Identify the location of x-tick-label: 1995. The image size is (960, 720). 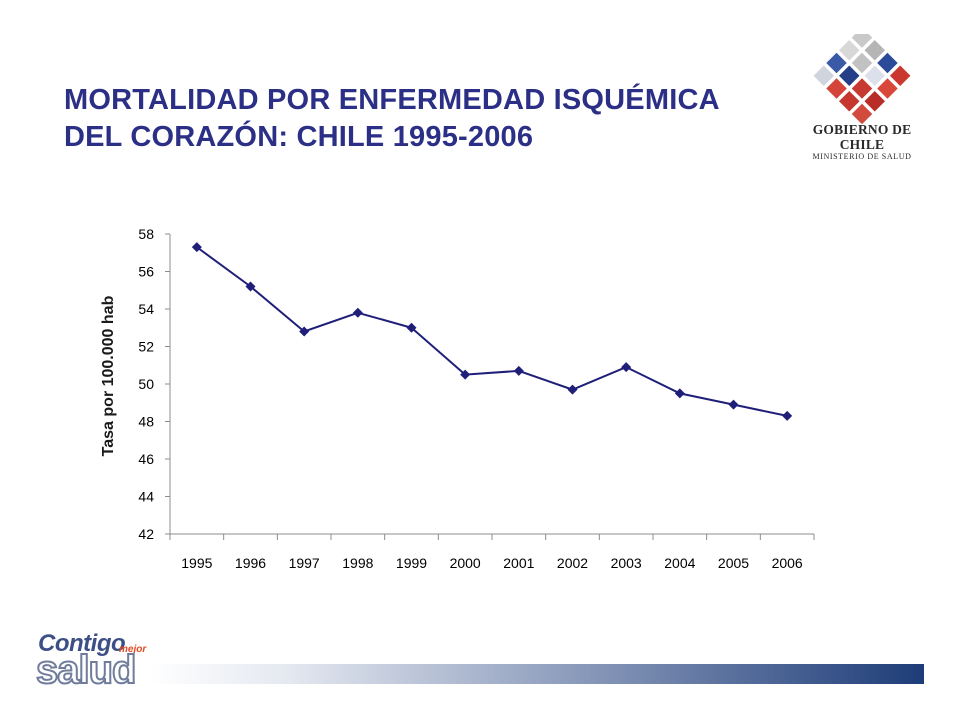
(196, 563).